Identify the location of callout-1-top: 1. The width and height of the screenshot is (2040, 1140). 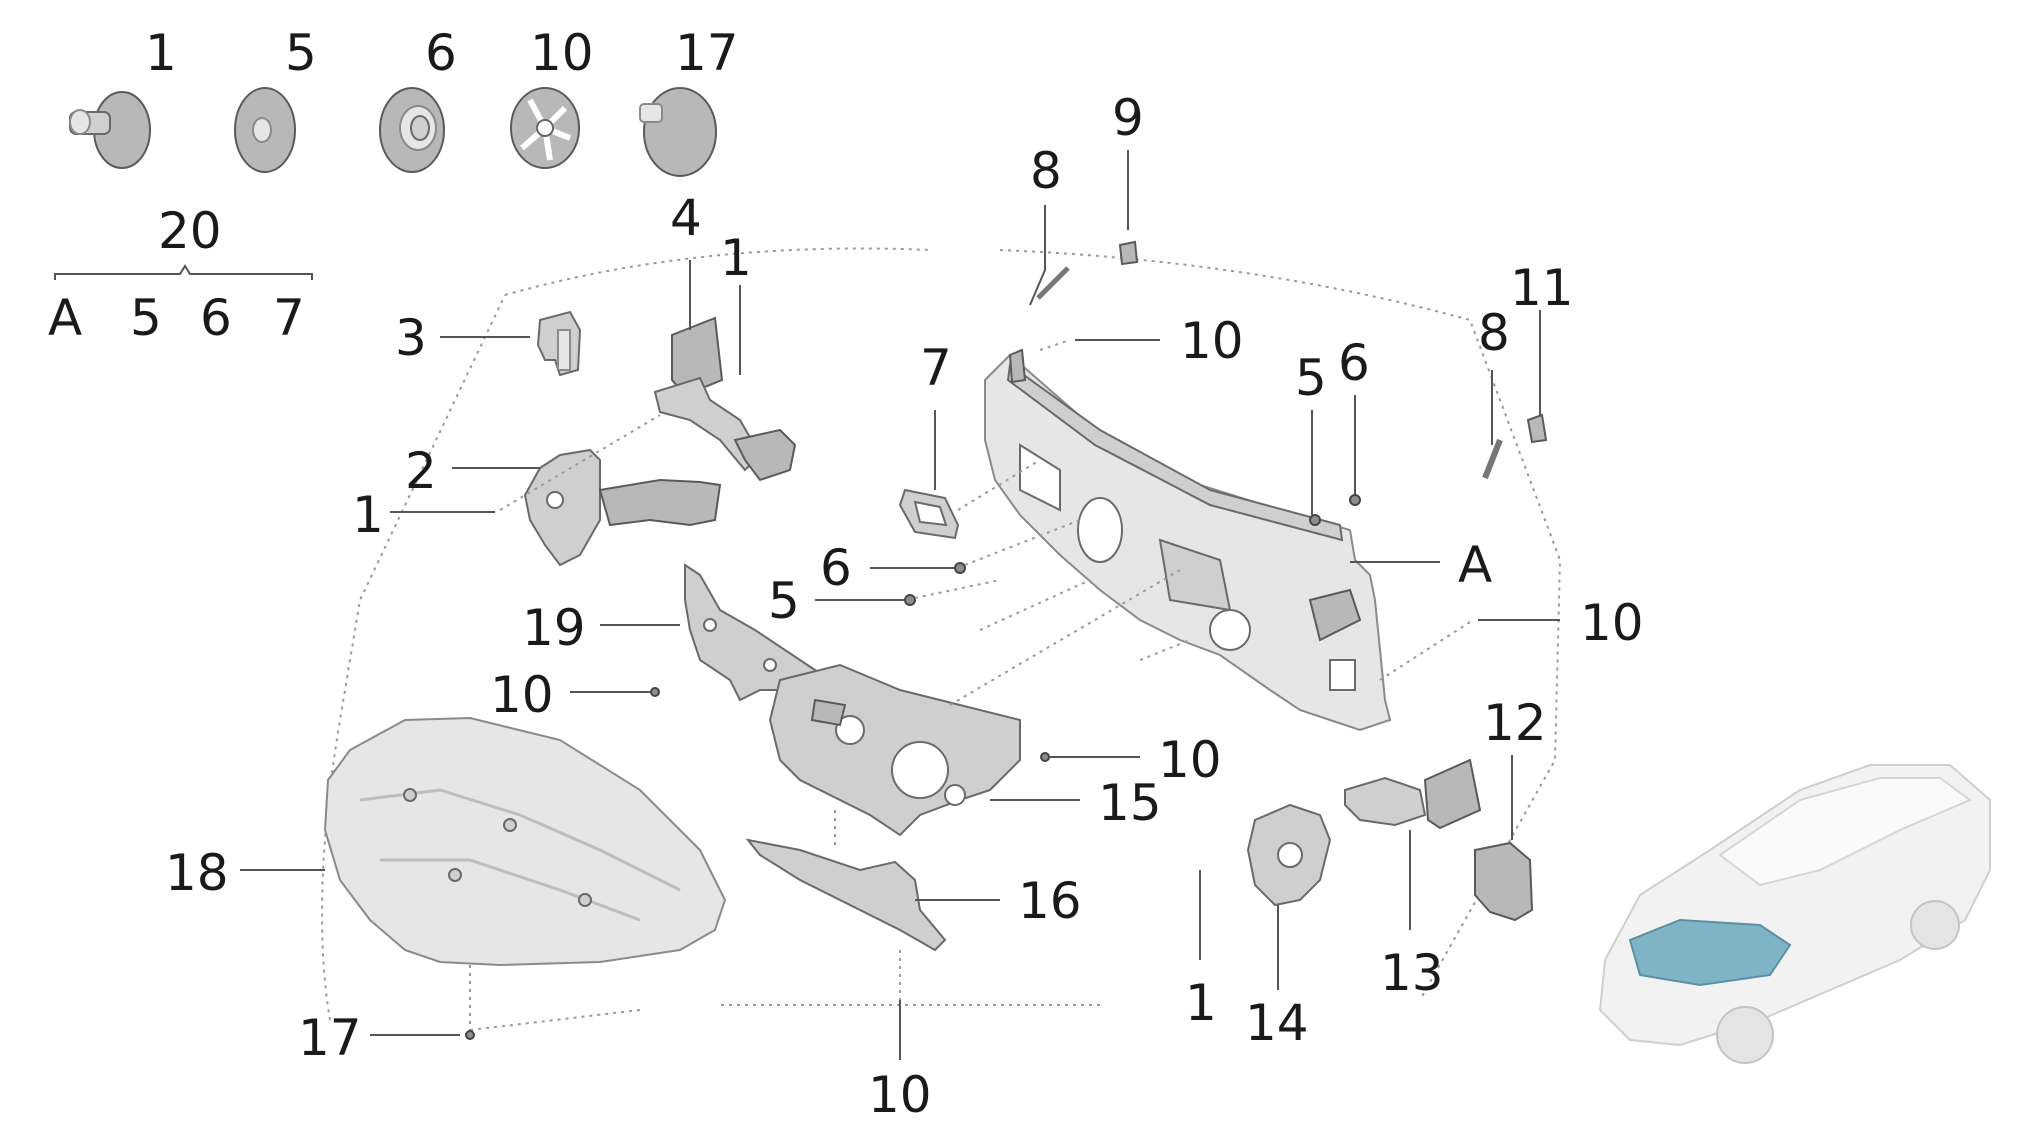
(161, 53).